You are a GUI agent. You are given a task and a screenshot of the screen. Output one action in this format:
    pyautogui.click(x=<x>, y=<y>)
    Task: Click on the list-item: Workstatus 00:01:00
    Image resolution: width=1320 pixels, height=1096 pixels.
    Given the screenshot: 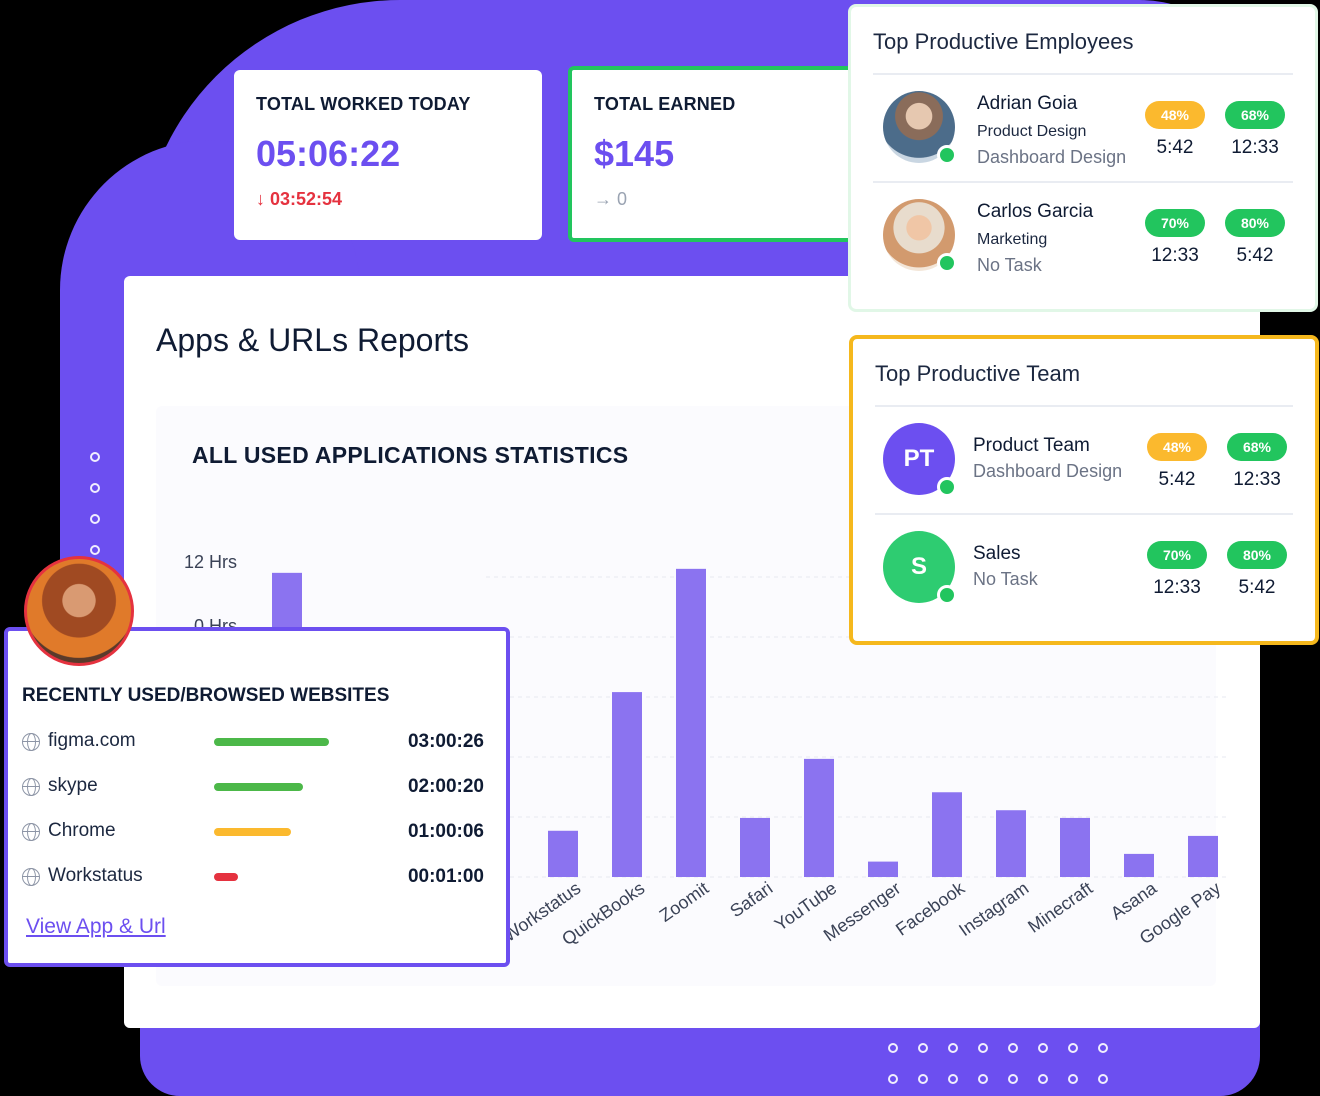 What is the action you would take?
    pyautogui.click(x=257, y=877)
    